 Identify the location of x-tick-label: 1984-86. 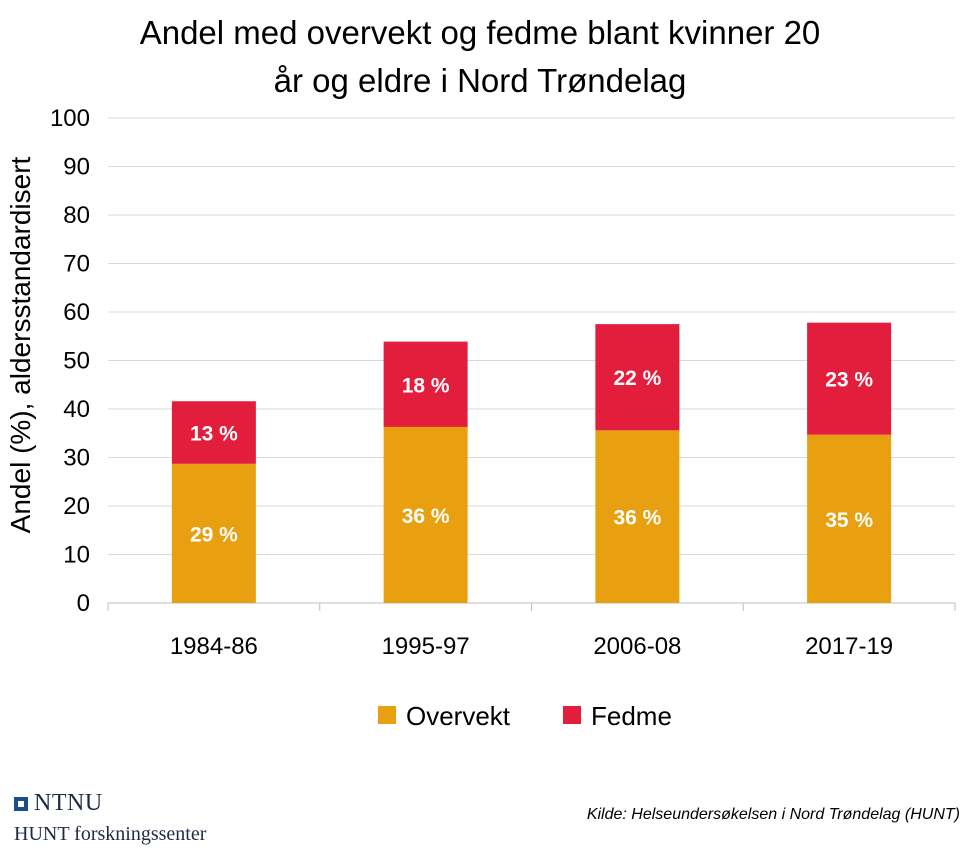
(214, 646).